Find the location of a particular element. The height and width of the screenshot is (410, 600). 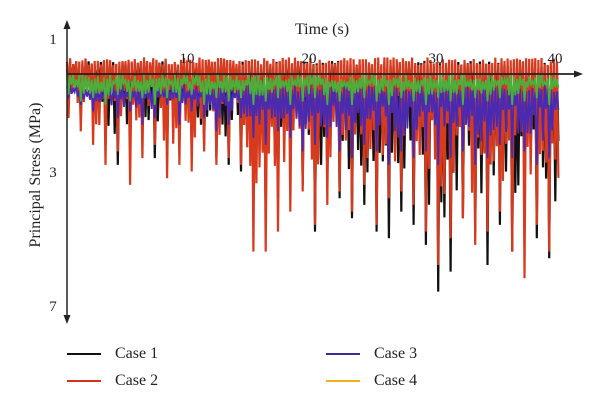

x-tick-label: 10 is located at coordinates (187, 59).